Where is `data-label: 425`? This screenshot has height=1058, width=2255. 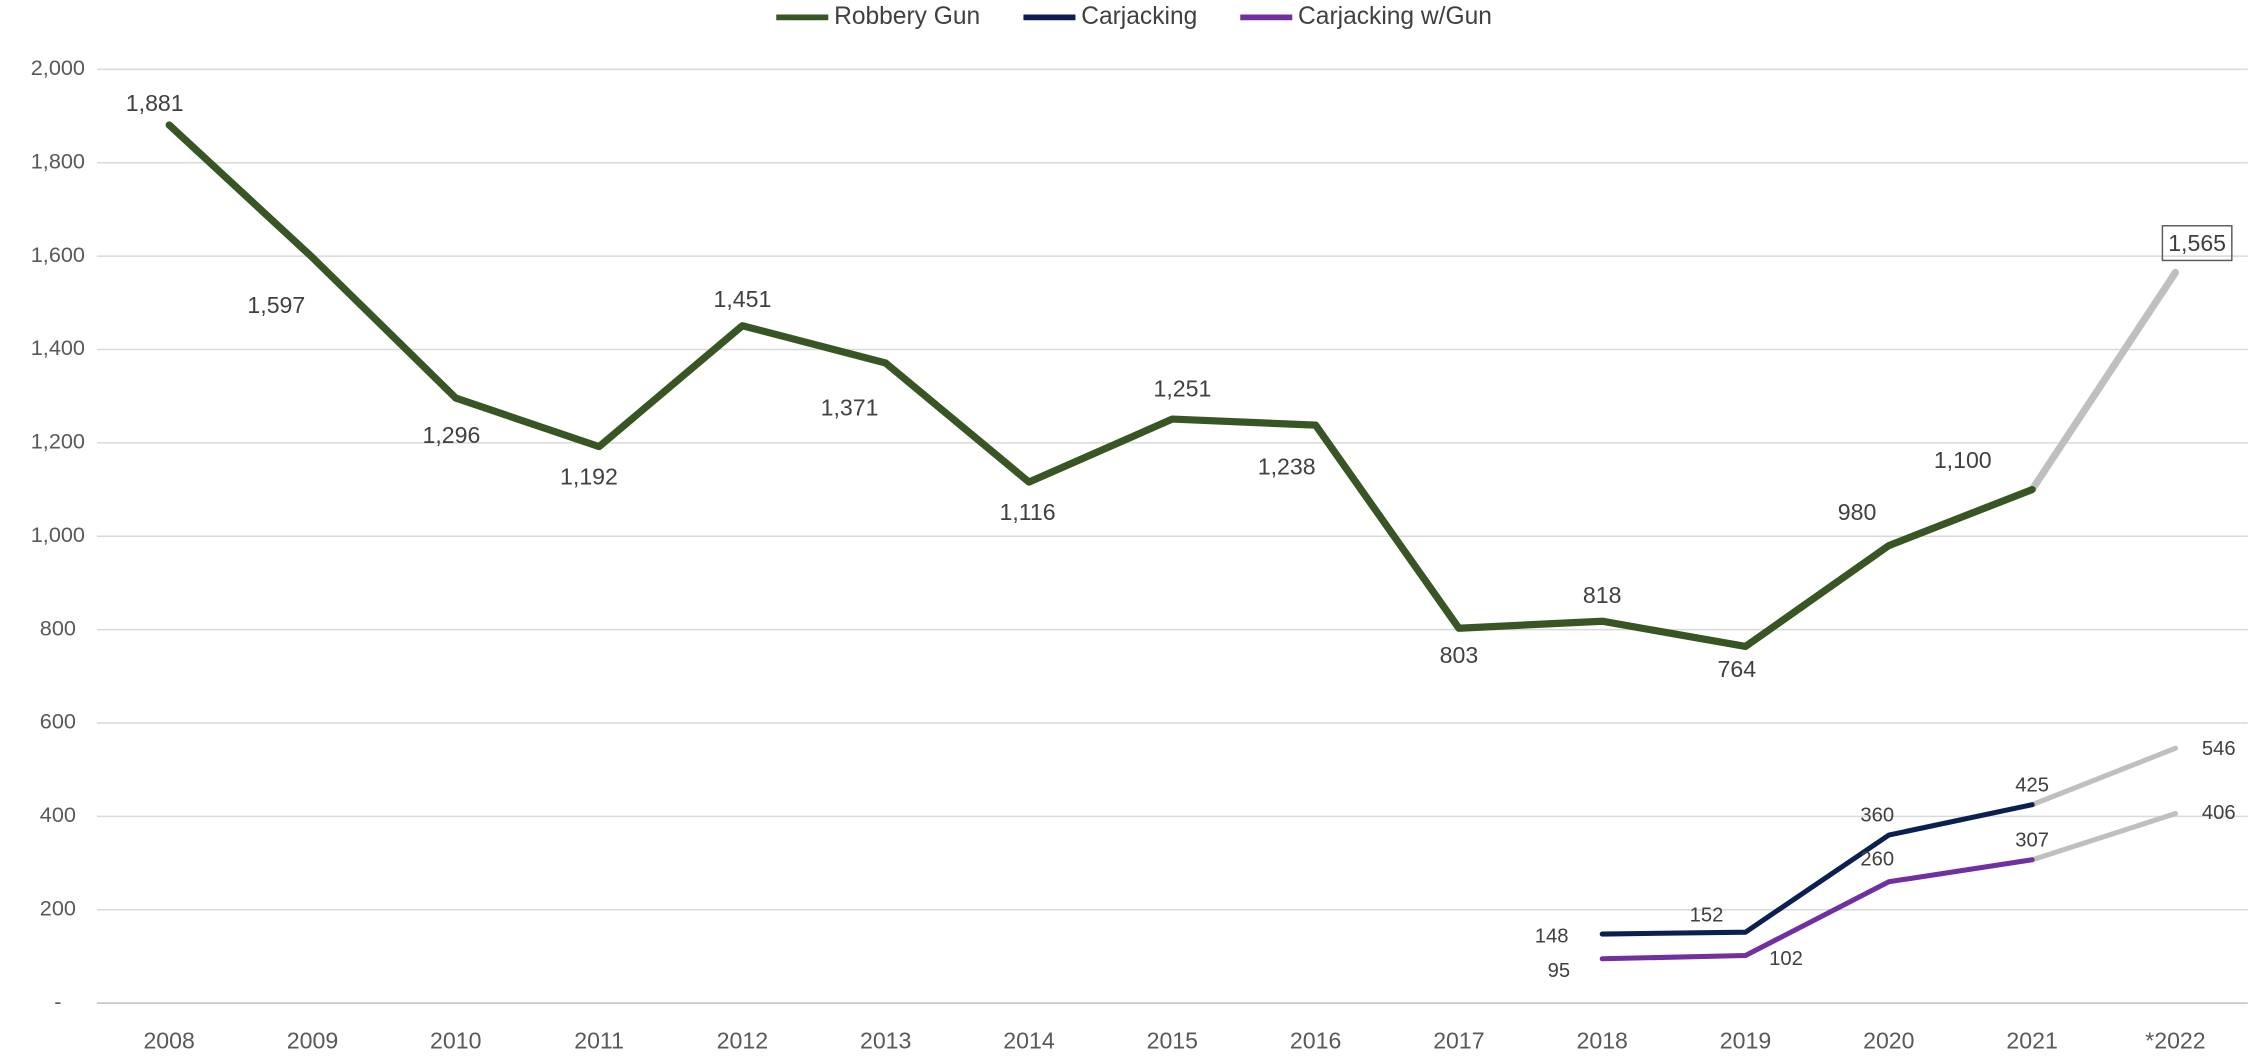 data-label: 425 is located at coordinates (2032, 785).